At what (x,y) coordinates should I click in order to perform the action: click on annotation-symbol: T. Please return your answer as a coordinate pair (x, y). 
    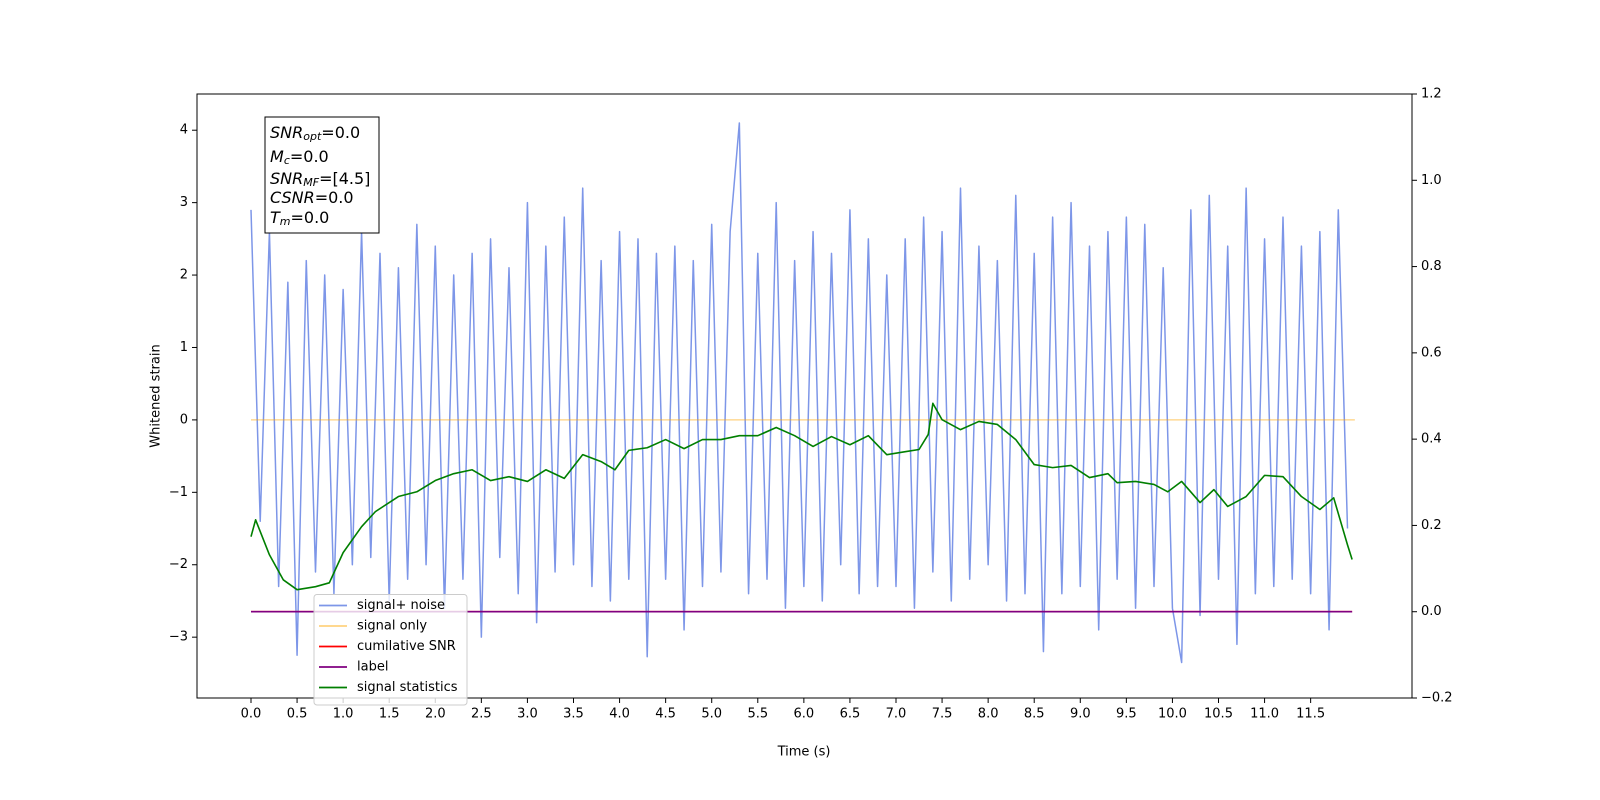
    Looking at the image, I should click on (275, 217).